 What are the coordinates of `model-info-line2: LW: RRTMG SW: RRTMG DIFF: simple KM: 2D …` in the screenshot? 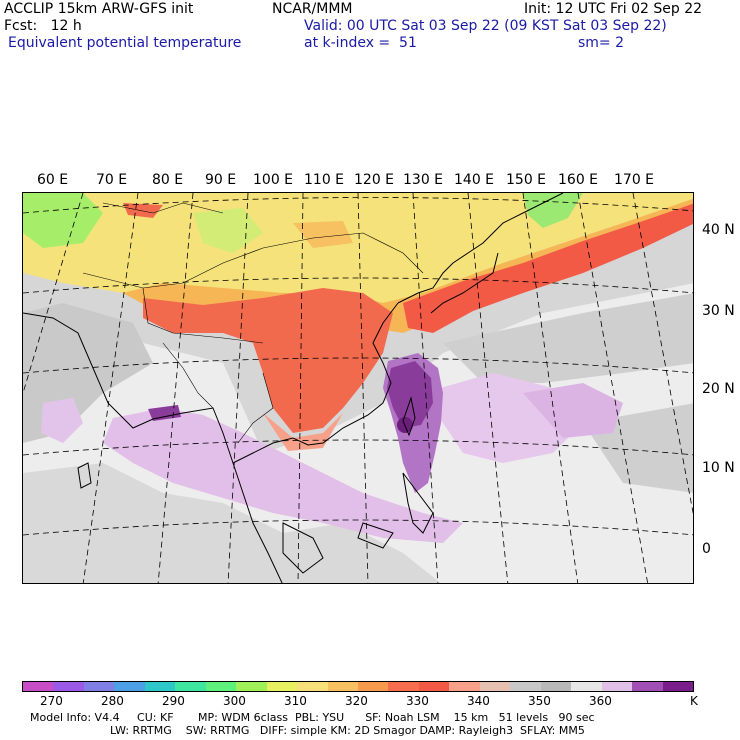 It's located at (347, 730).